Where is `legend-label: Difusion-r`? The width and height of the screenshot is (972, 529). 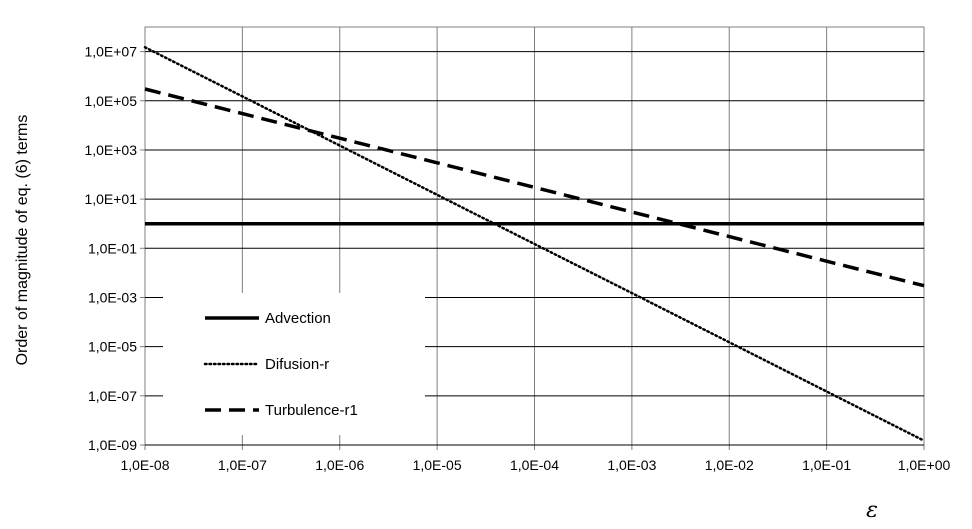 legend-label: Difusion-r is located at coordinates (297, 364).